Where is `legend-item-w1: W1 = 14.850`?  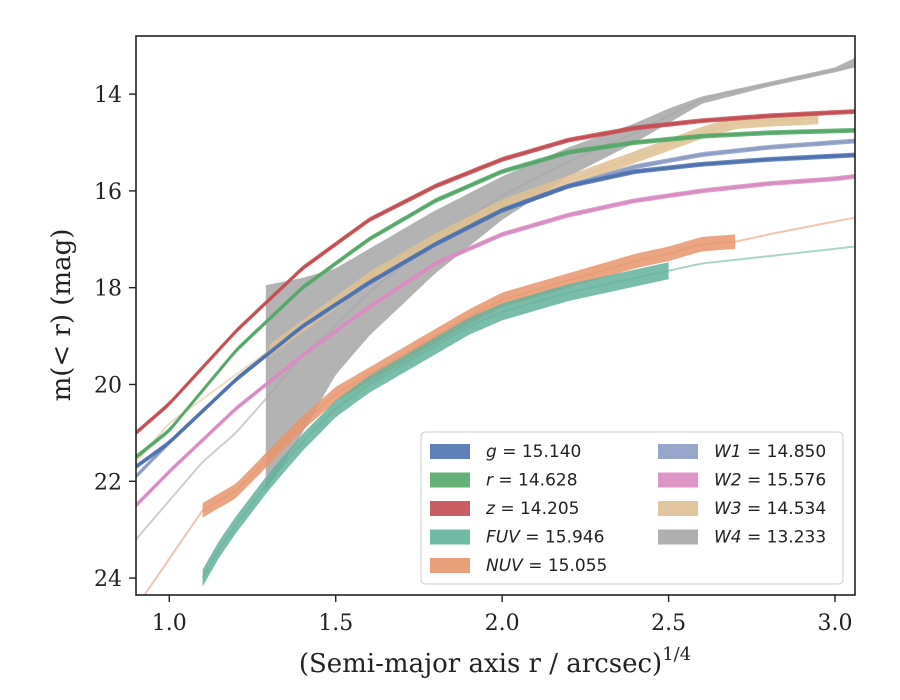 legend-item-w1: W1 = 14.850 is located at coordinates (742, 452).